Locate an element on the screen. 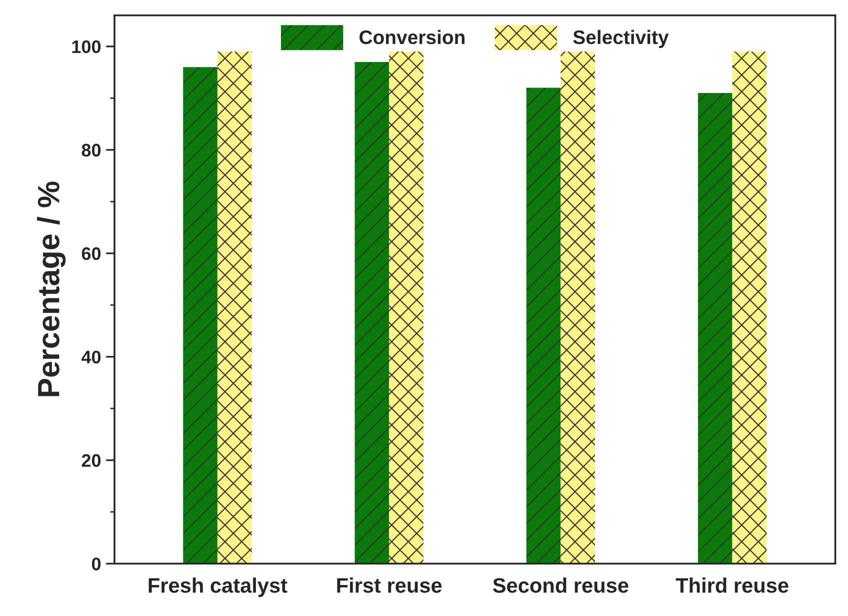 The width and height of the screenshot is (848, 616). y-tick-label: 40 is located at coordinates (91, 357).